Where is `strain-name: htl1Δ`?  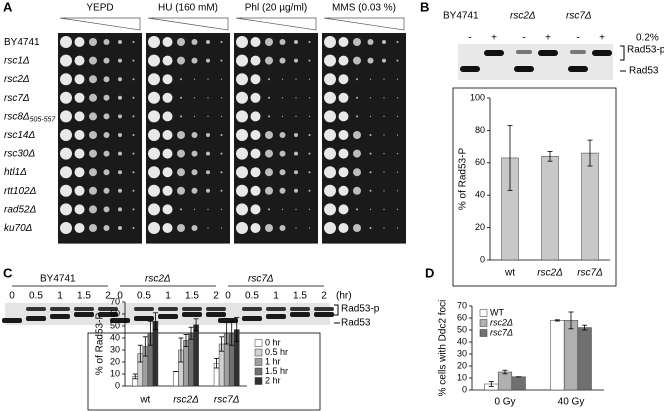
strain-name: htl1Δ is located at coordinates (15, 172).